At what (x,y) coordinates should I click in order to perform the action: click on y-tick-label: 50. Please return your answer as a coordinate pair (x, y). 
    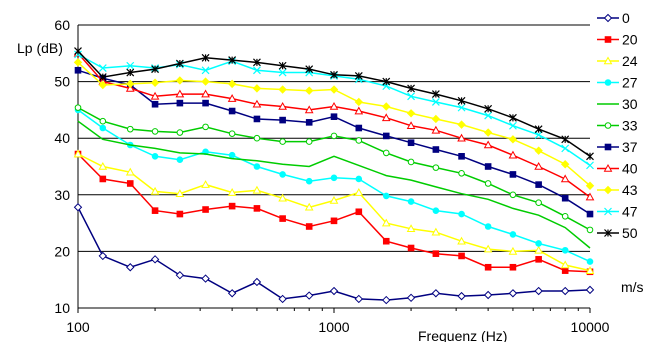
    Looking at the image, I should click on (62, 82).